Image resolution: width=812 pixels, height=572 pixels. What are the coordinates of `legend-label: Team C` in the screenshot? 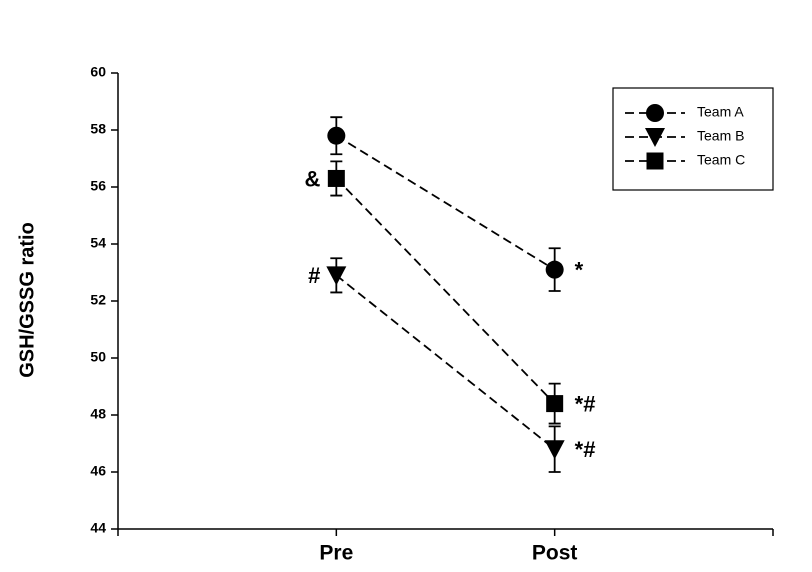 It's located at (721, 160).